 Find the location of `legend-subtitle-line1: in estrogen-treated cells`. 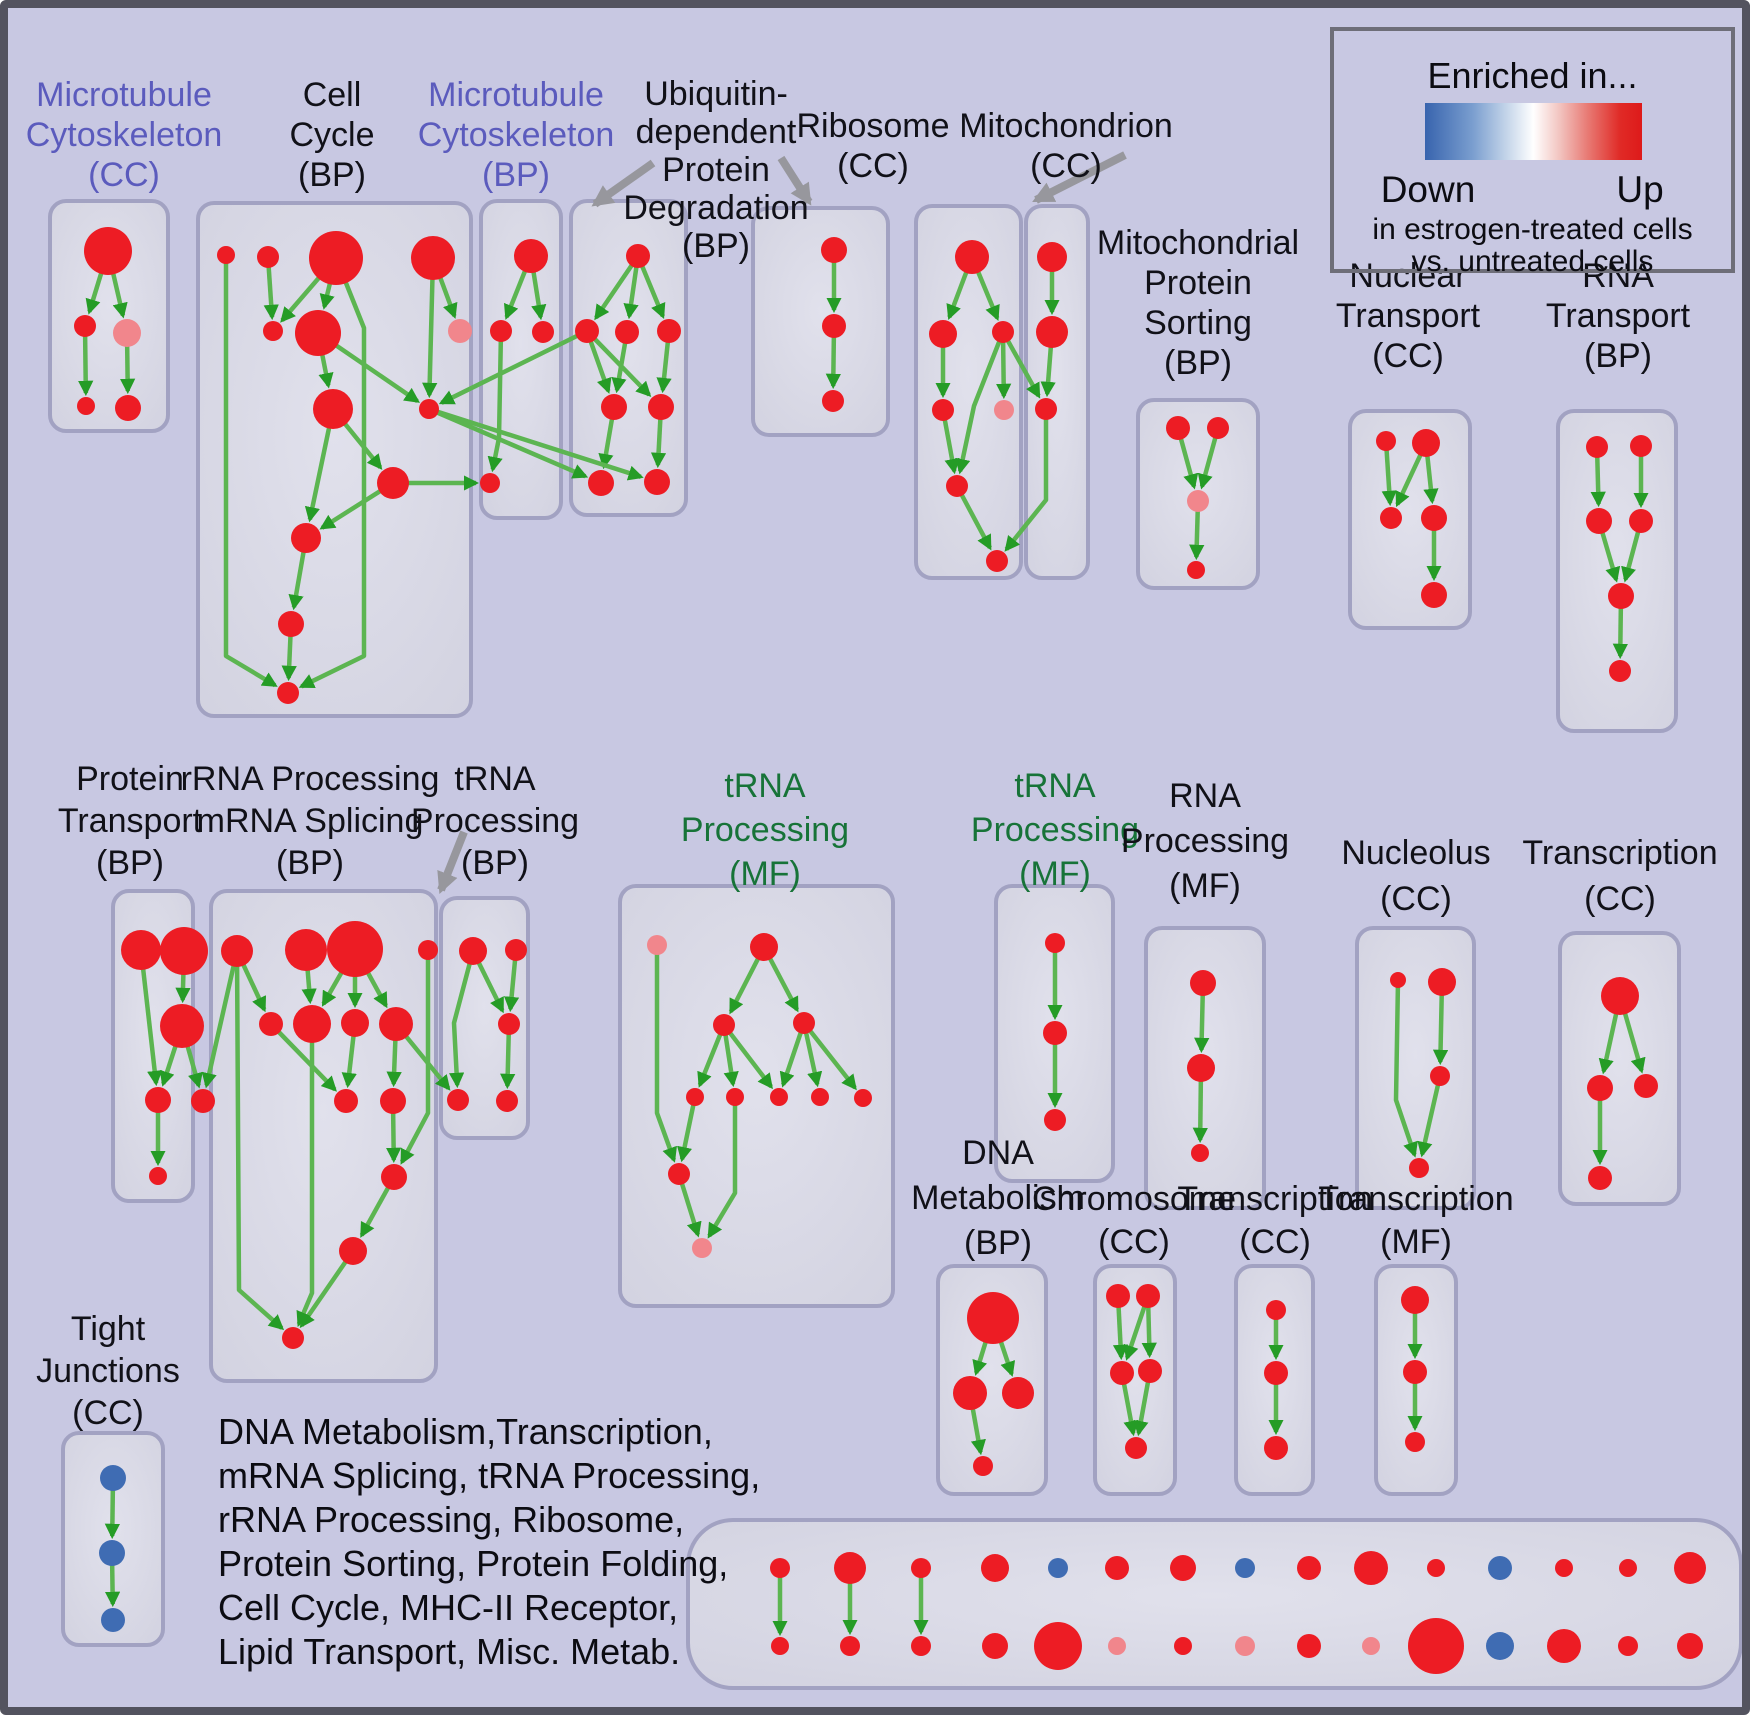

legend-subtitle-line1: in estrogen-treated cells is located at coordinates (1532, 229).